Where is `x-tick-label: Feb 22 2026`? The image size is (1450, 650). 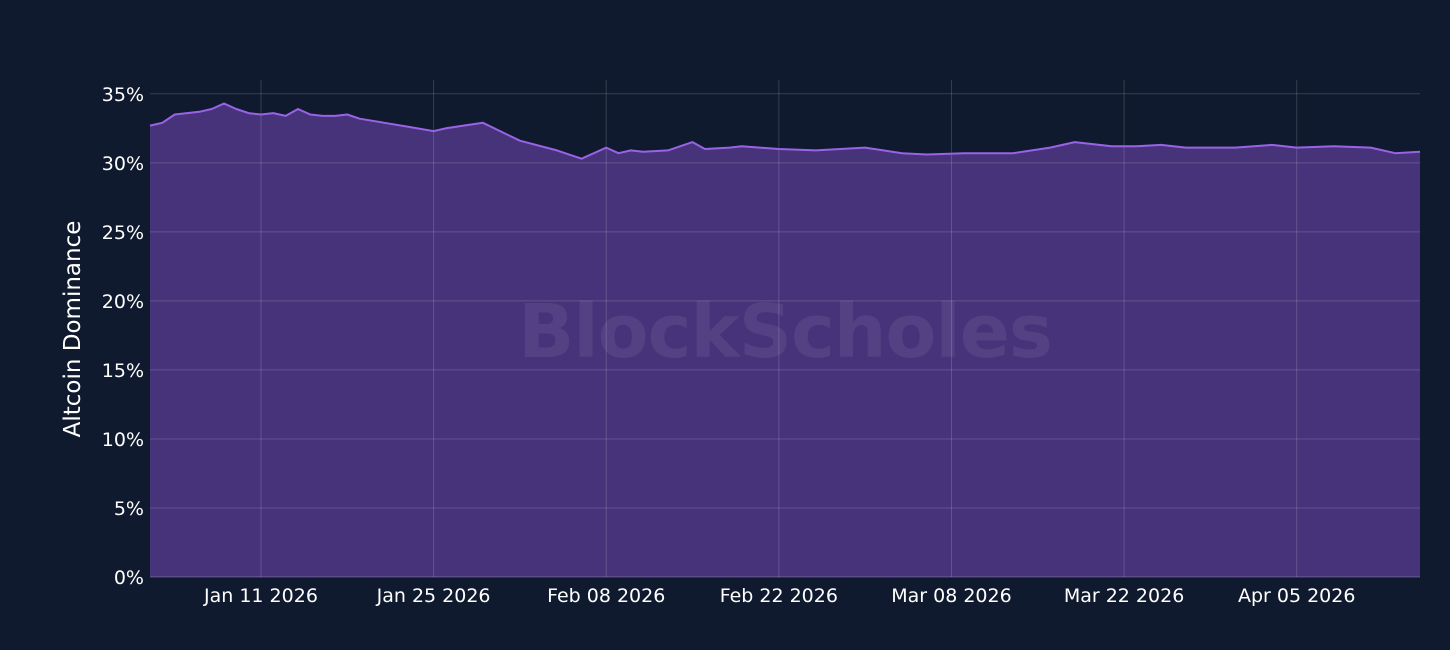
x-tick-label: Feb 22 2026 is located at coordinates (779, 596).